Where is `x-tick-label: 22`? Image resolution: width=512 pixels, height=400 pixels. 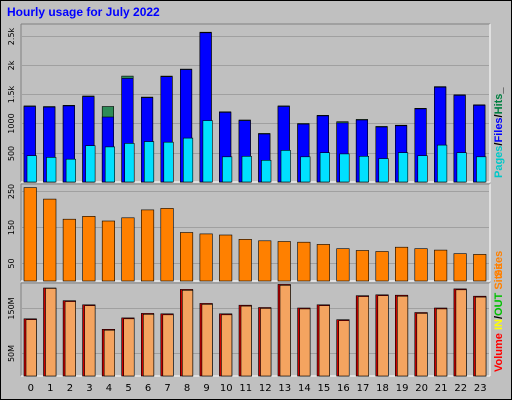
x-tick-label: 22 is located at coordinates (460, 388).